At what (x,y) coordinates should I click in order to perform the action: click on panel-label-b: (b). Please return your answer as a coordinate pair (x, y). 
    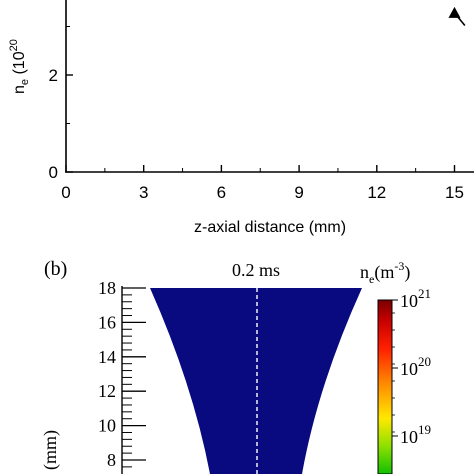
    Looking at the image, I should click on (55, 269).